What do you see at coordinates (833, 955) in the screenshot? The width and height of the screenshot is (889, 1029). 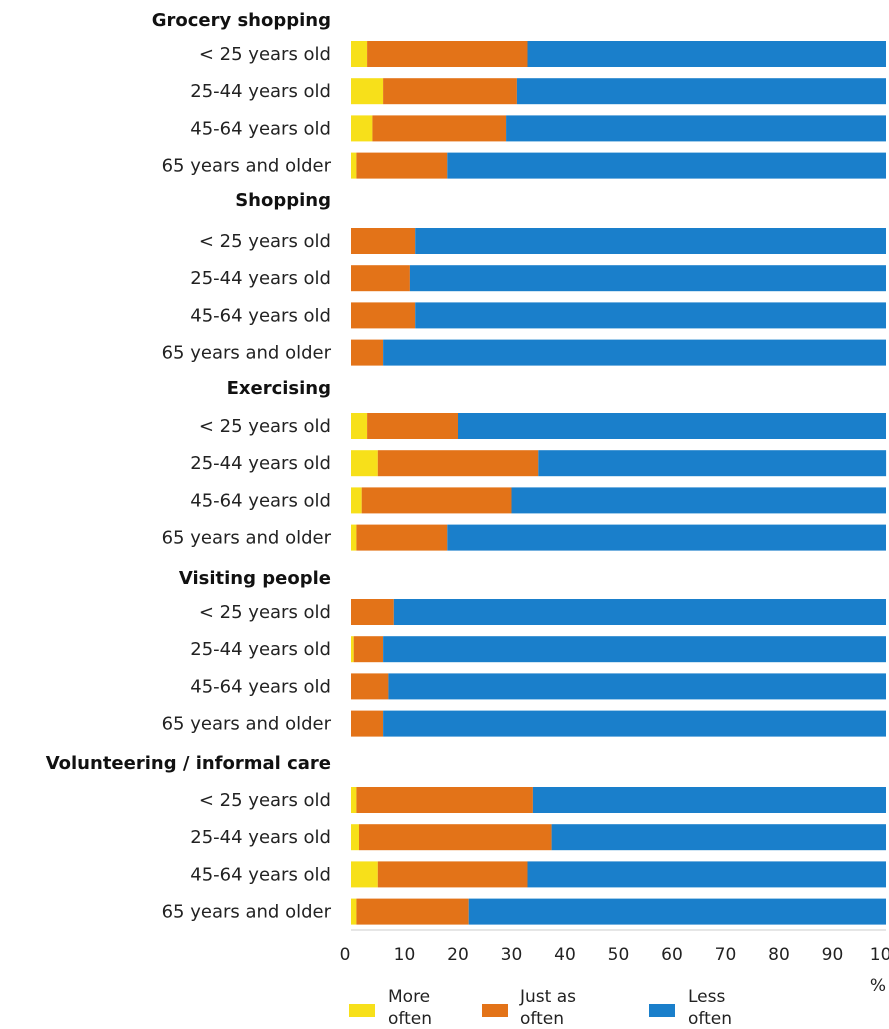 I see `x-tick-label: 90` at bounding box center [833, 955].